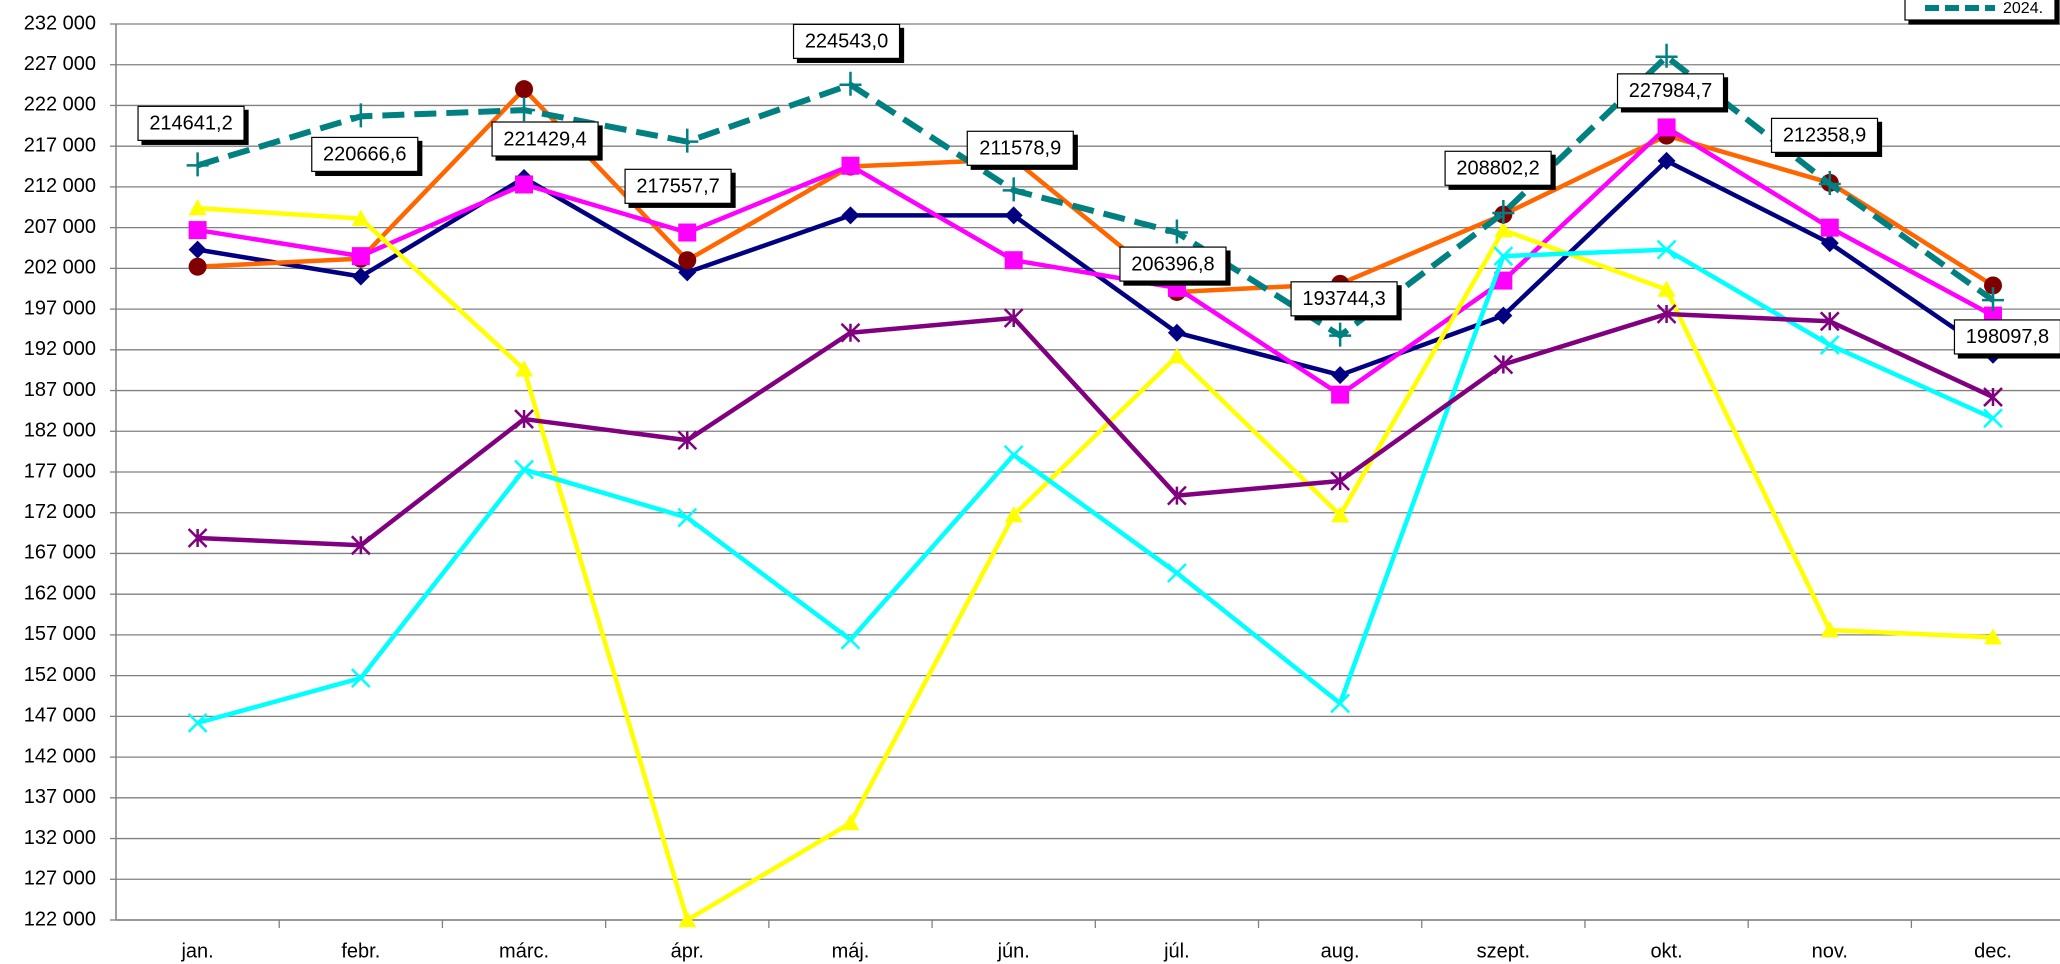 The width and height of the screenshot is (2060, 964). Describe the element at coordinates (60, 308) in the screenshot. I see `y-tick-label: 197 000` at that location.